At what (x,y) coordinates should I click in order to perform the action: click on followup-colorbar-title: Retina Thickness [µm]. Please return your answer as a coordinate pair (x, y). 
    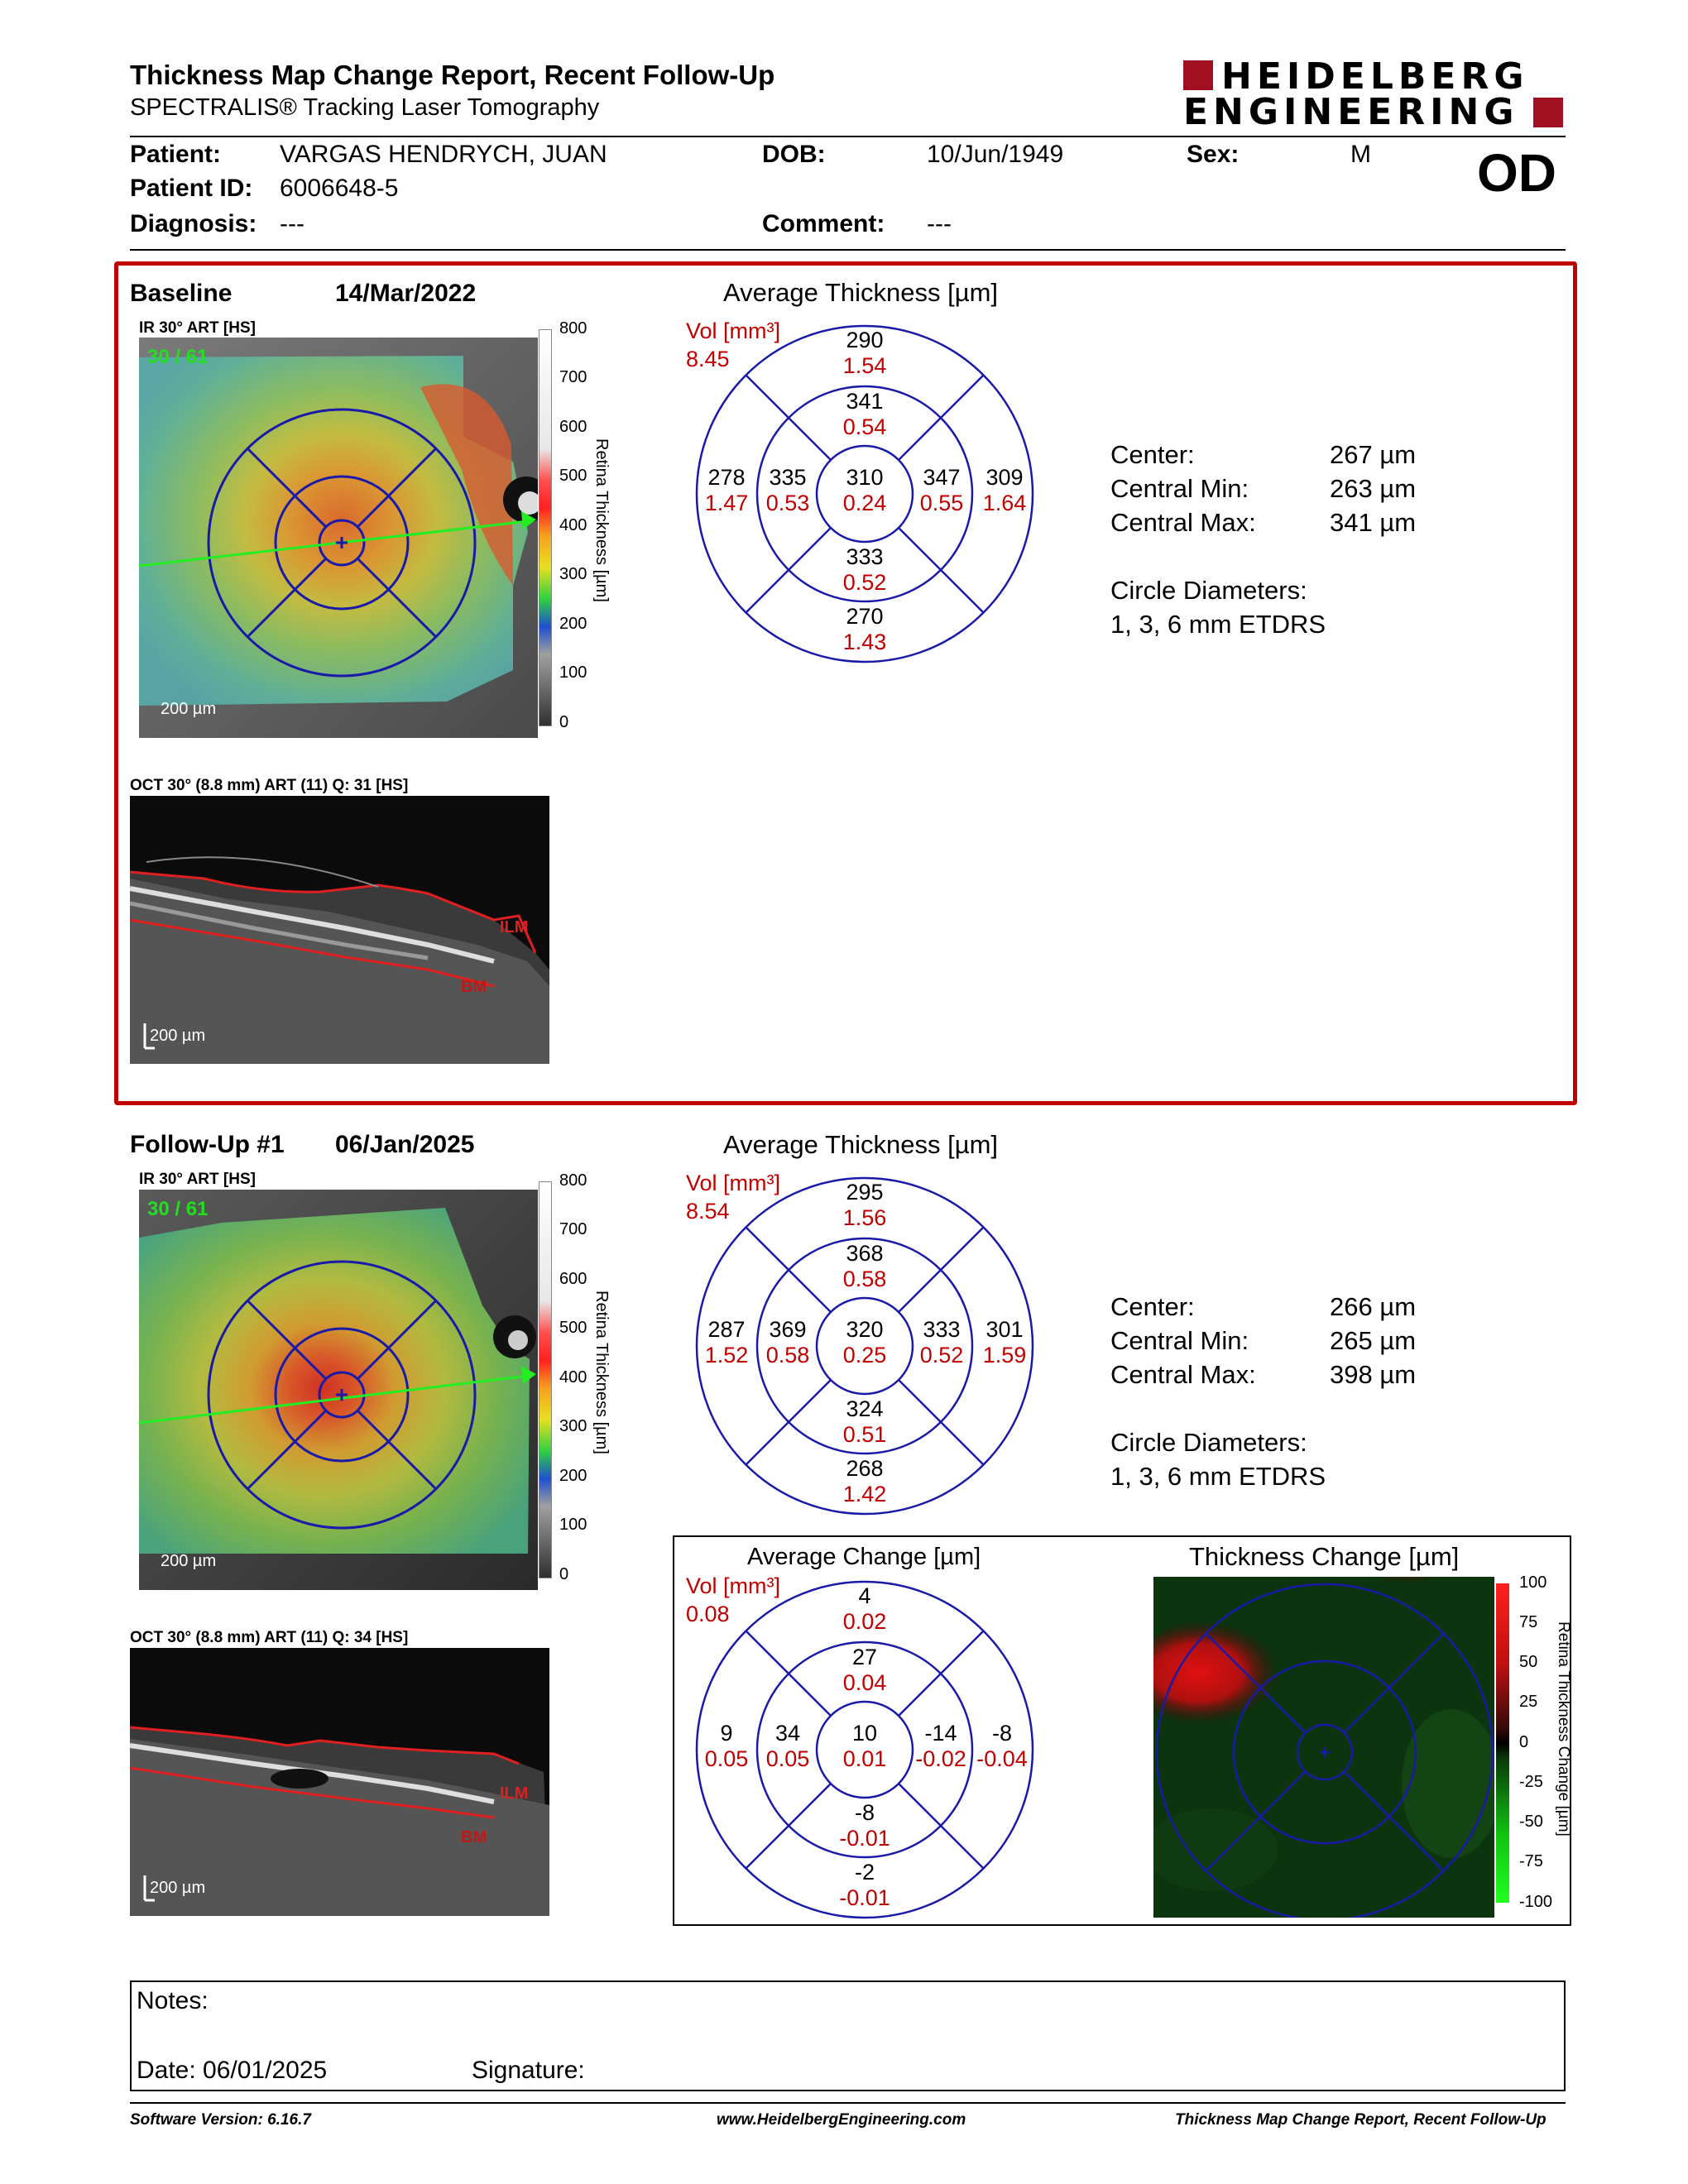
    Looking at the image, I should click on (601, 1372).